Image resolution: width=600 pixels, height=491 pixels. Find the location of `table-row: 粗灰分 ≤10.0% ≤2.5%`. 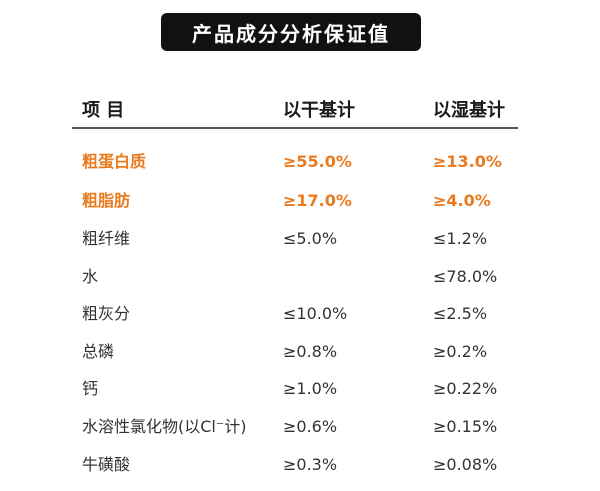

table-row: 粗灰分 ≤10.0% ≤2.5% is located at coordinates (300, 315).